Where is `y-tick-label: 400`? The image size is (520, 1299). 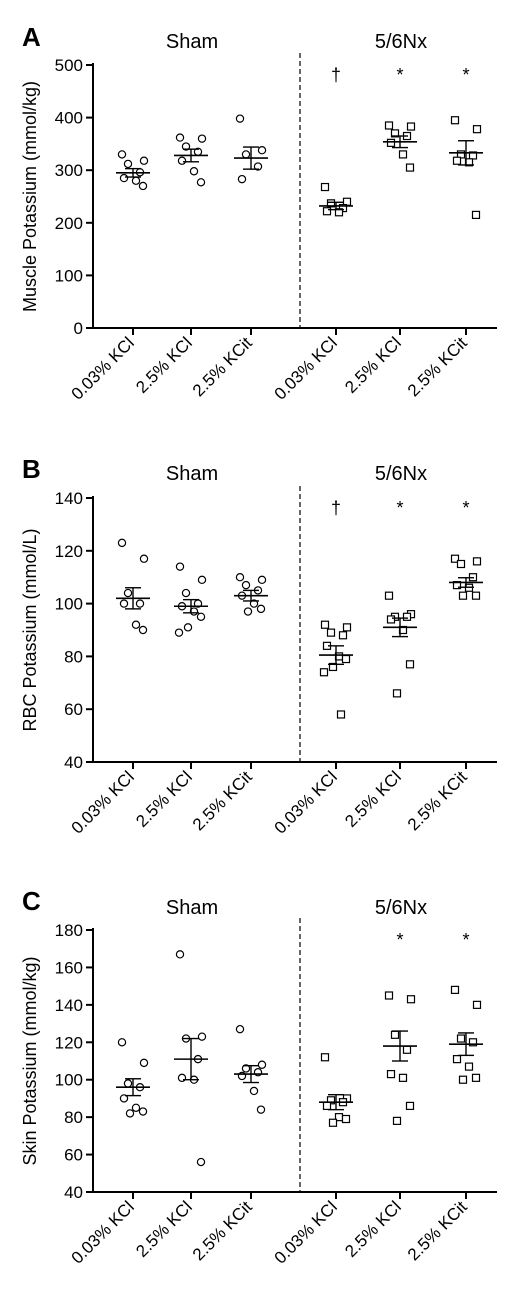
y-tick-label: 400 is located at coordinates (69, 118).